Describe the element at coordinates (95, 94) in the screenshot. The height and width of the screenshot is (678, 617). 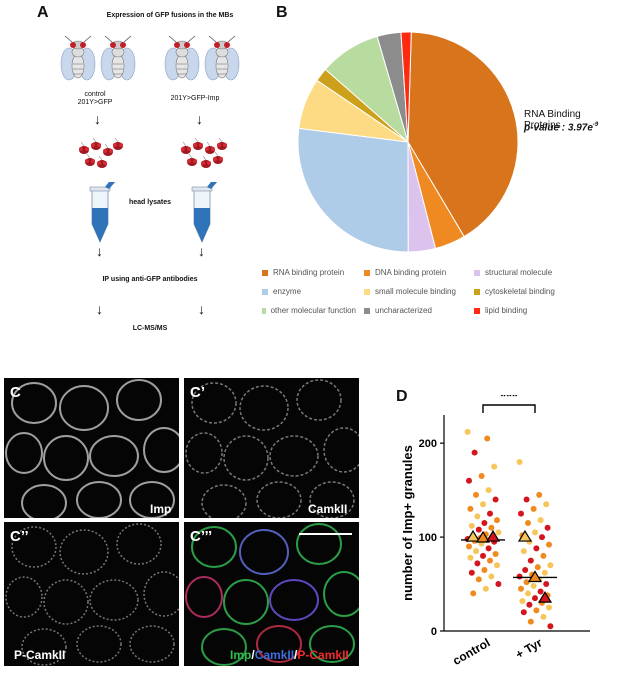
I see `control-label-line1: control` at that location.